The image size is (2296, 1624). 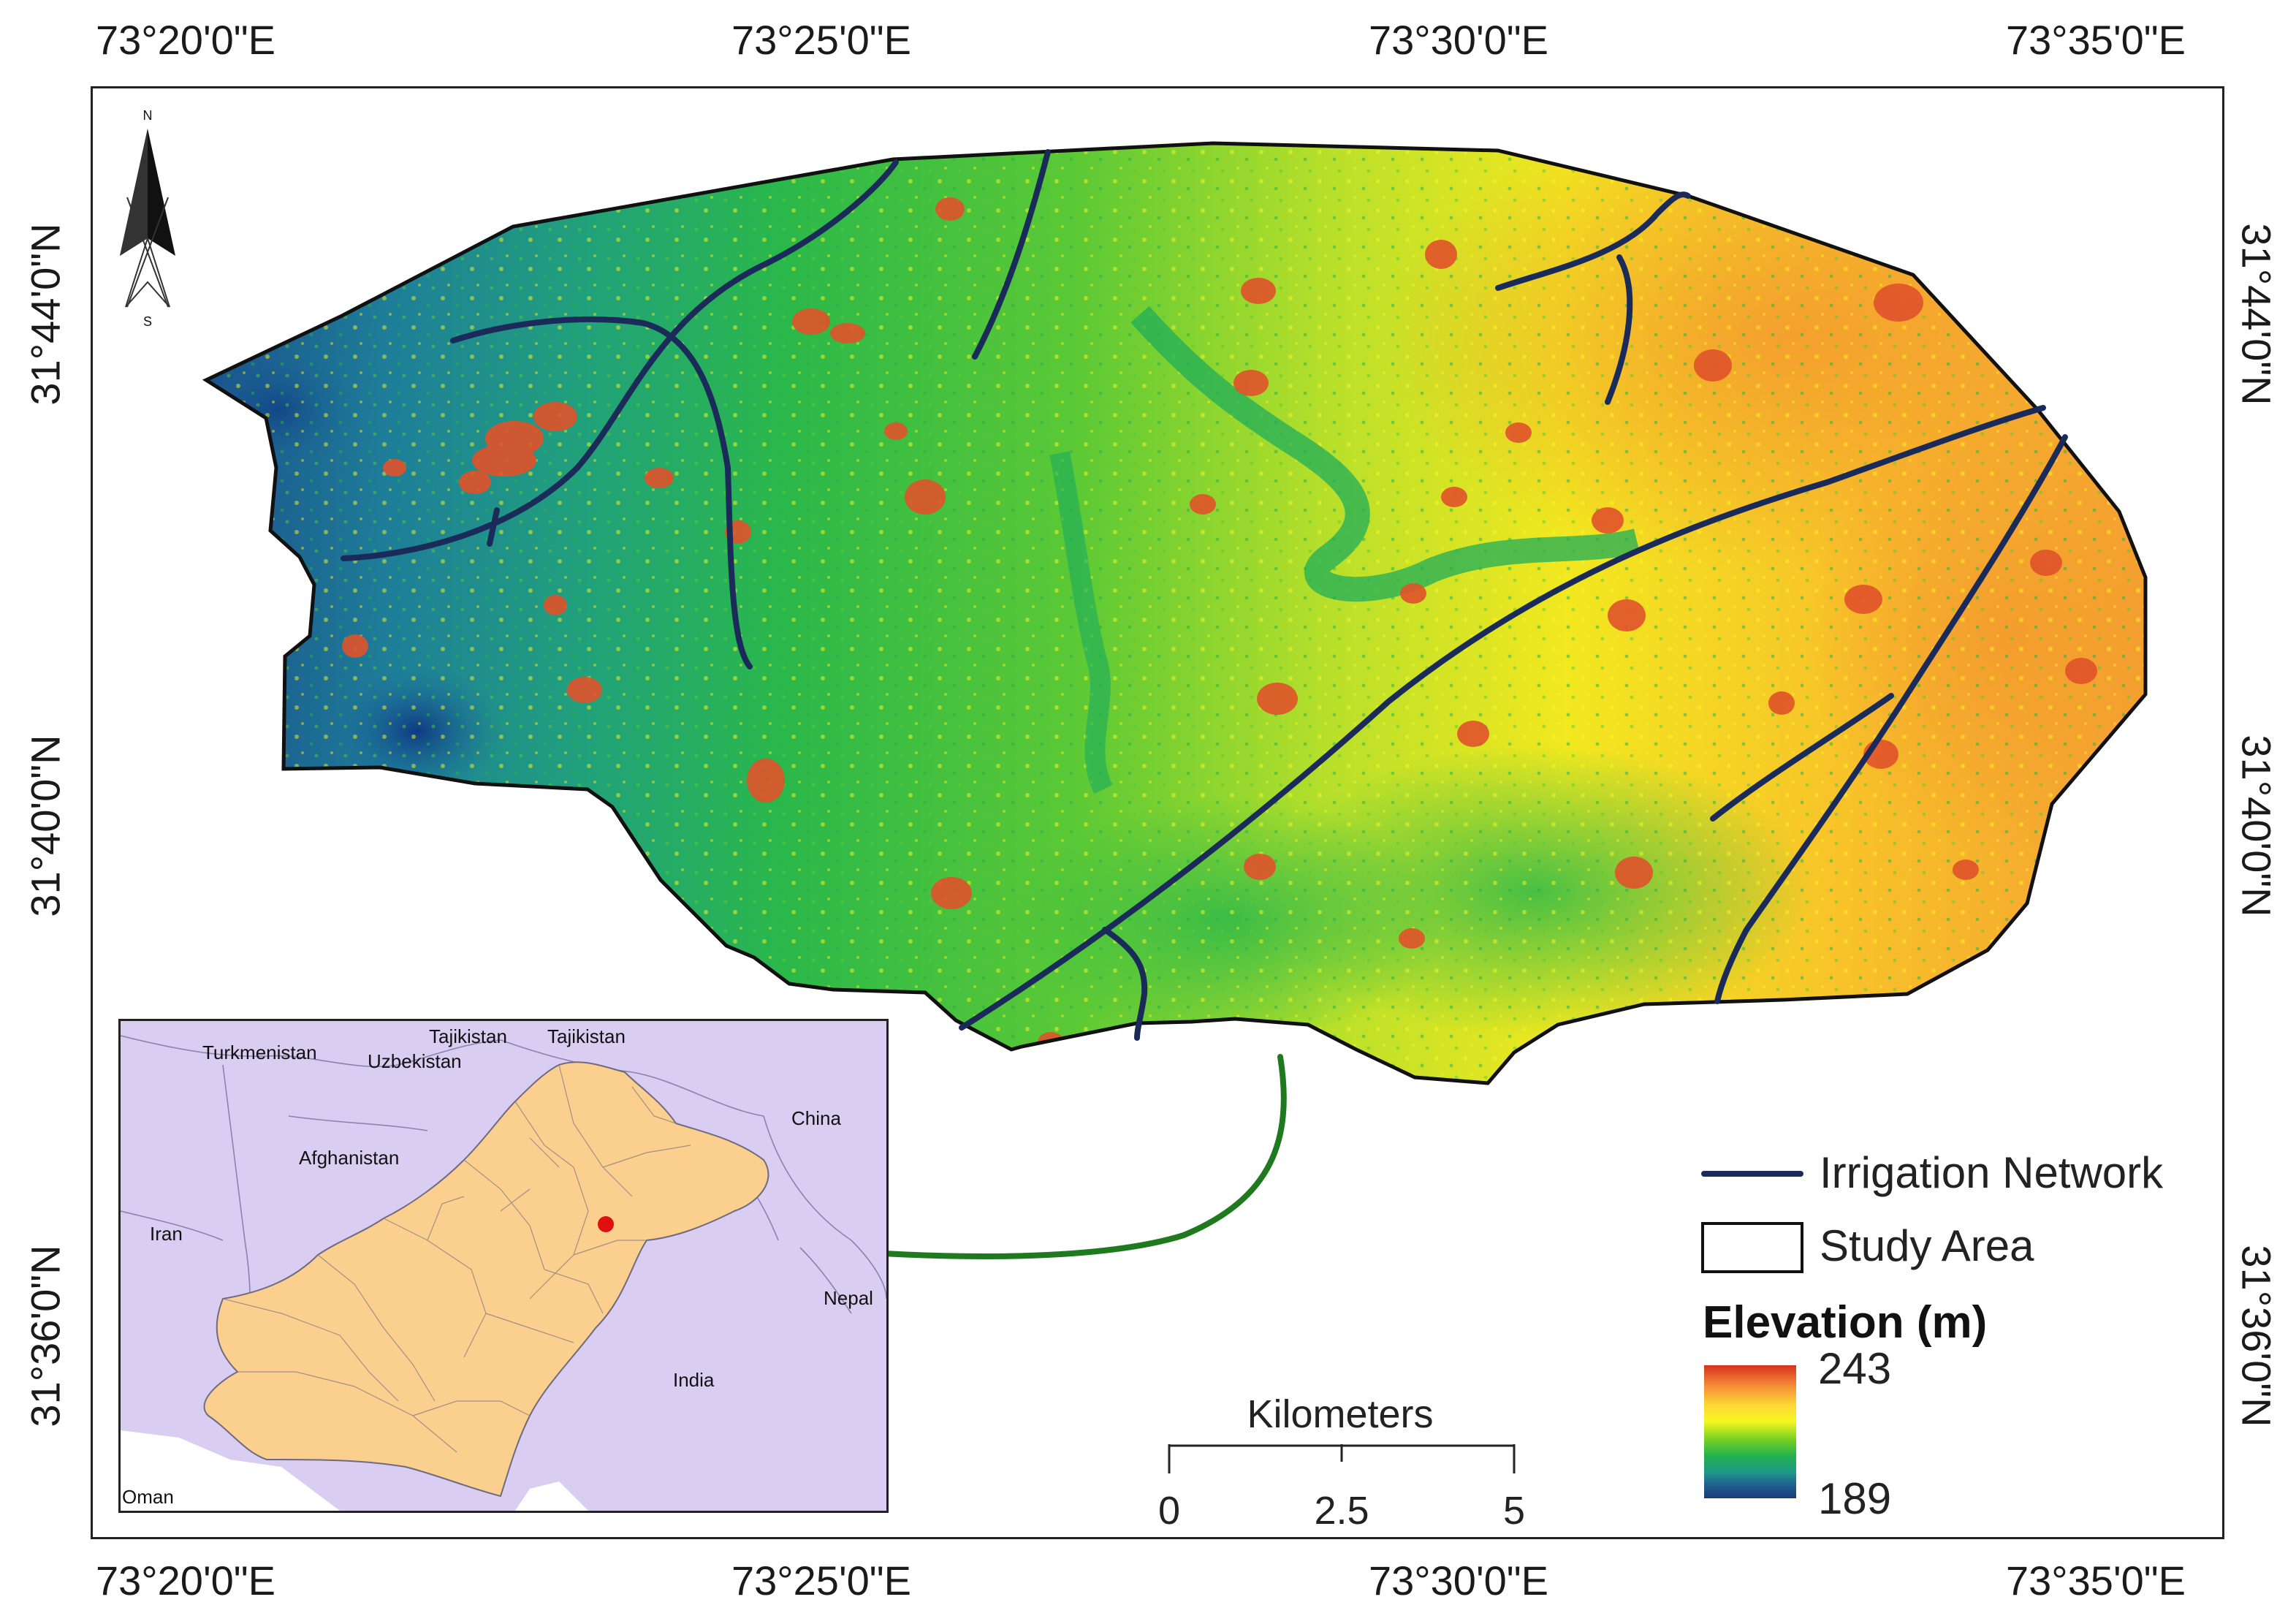 I want to click on canal-northeast-spur, so click(x=1619, y=329).